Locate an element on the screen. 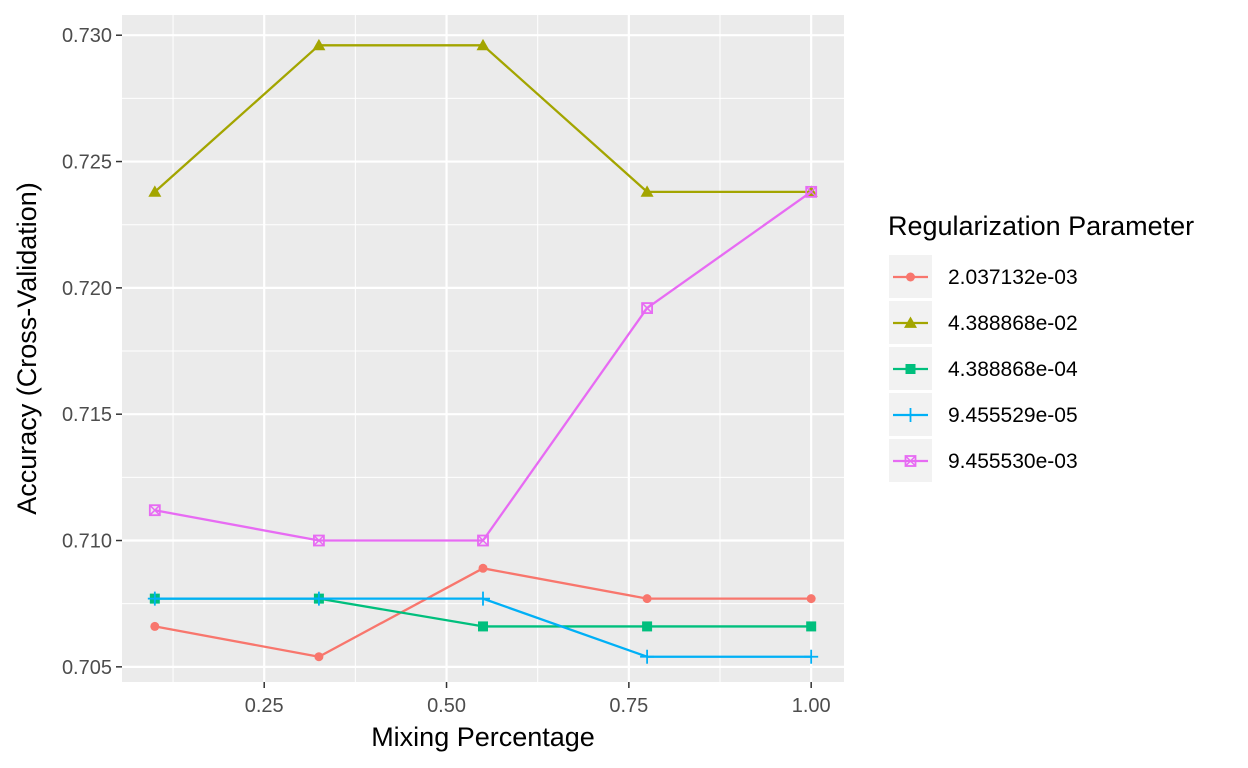  y-axis: 0.705 0.710 0.715 0.720 0.725 0.730 is located at coordinates (92, 352).